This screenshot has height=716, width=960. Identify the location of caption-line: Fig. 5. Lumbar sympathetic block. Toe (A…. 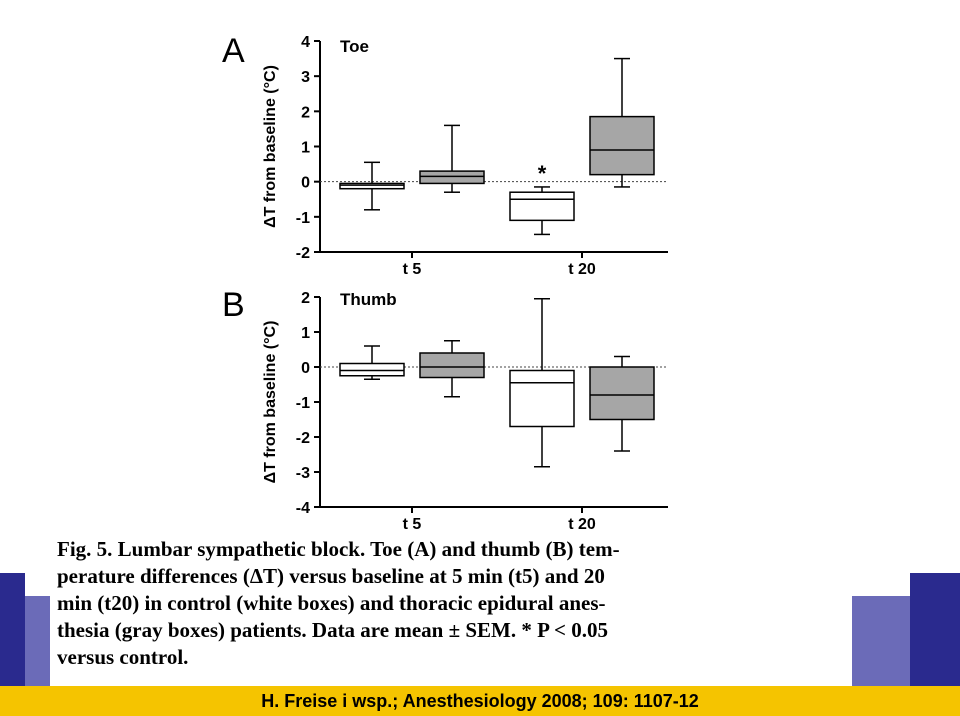
(338, 549).